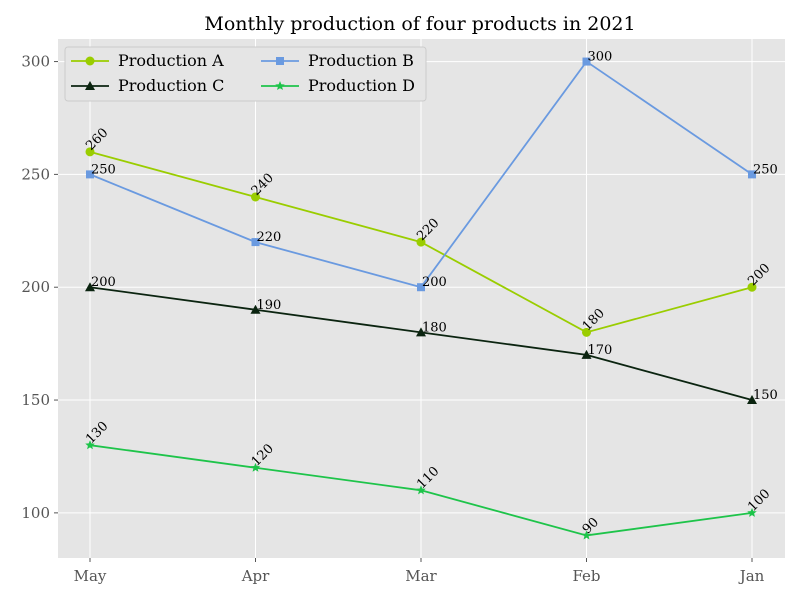 The image size is (800, 600). I want to click on x-tick-label: Mar, so click(421, 576).